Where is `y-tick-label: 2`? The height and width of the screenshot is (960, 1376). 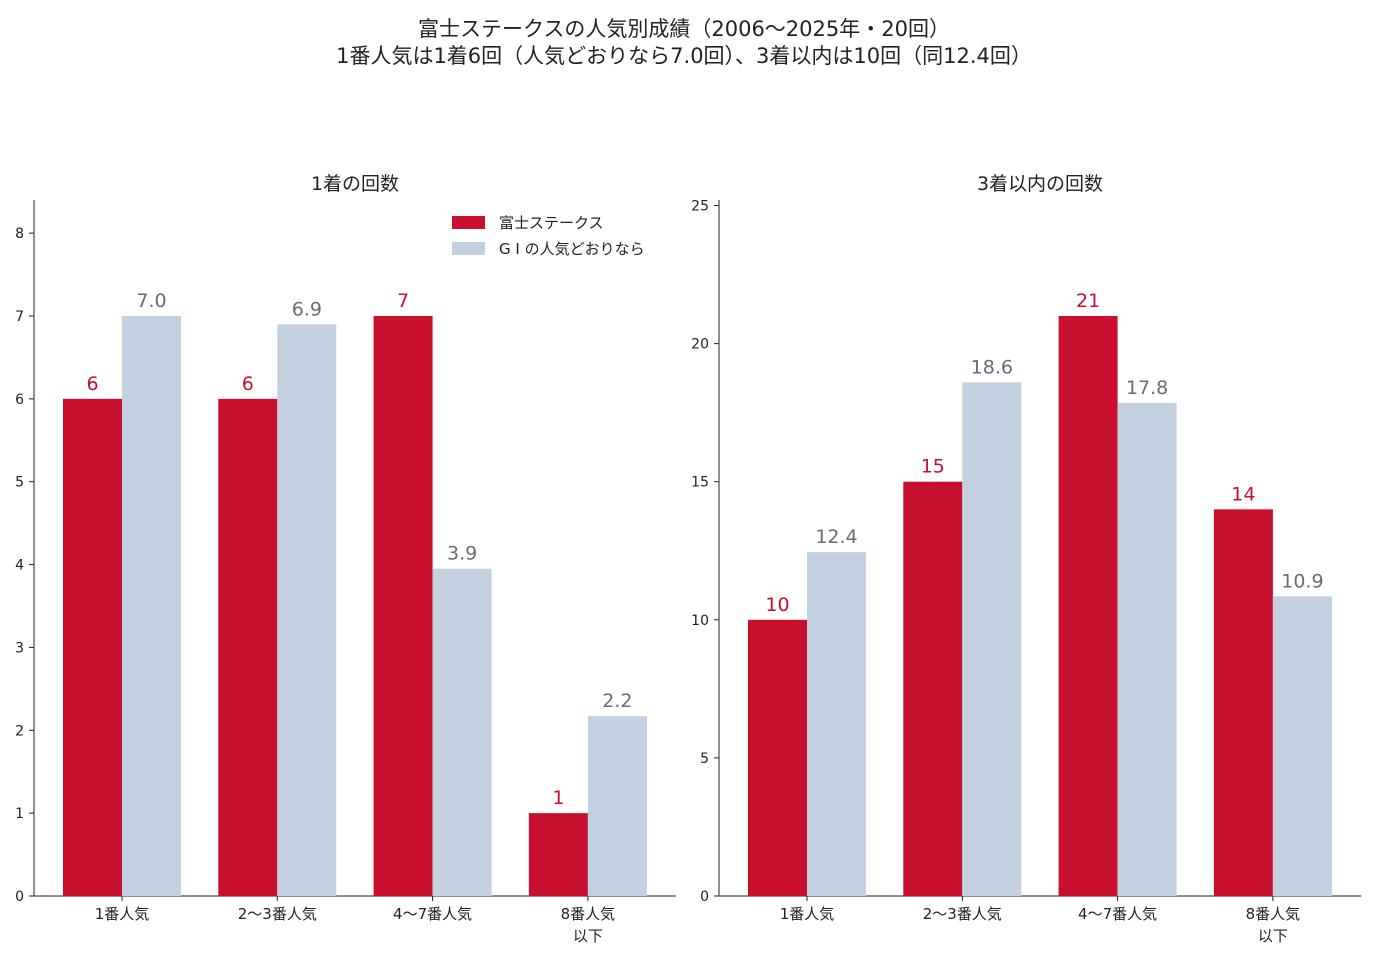
y-tick-label: 2 is located at coordinates (19, 731).